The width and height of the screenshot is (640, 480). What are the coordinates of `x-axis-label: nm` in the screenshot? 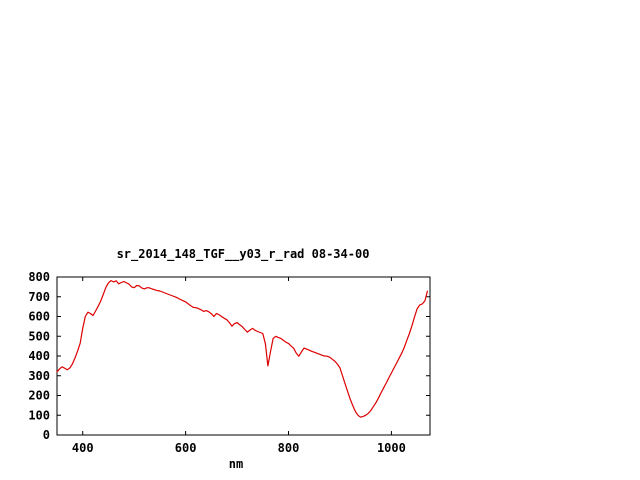 It's located at (236, 464).